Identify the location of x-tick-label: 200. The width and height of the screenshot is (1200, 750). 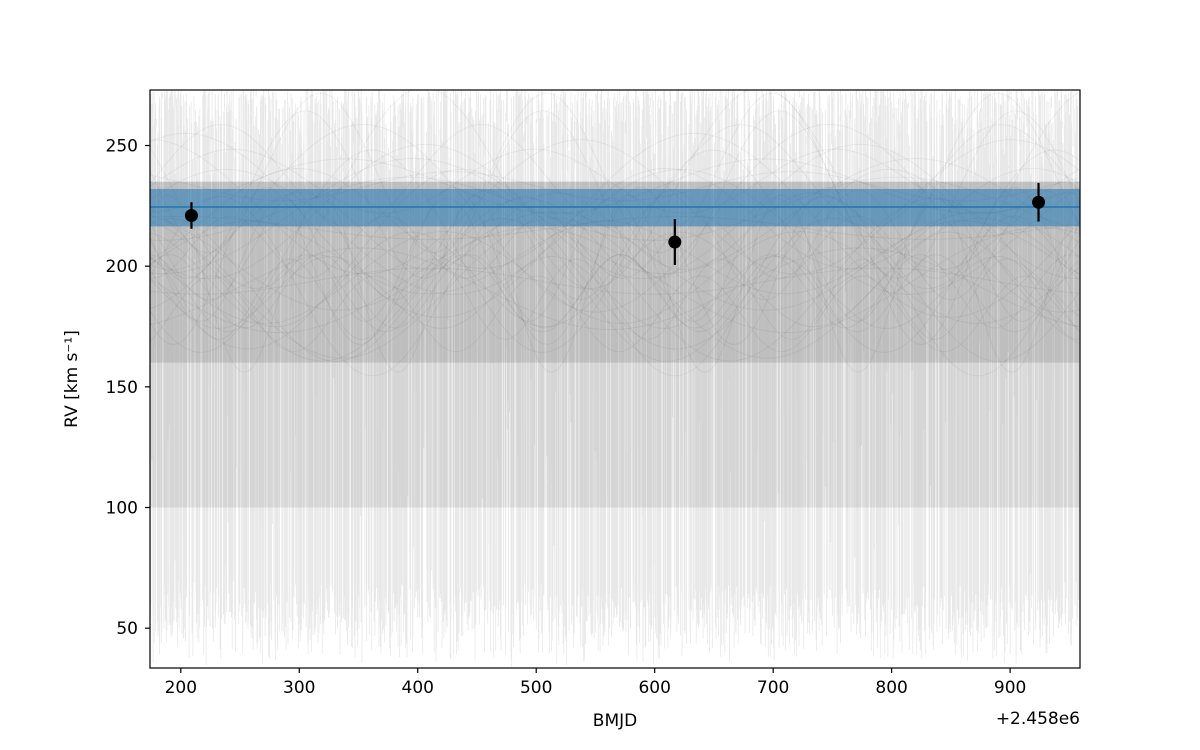
(181, 688).